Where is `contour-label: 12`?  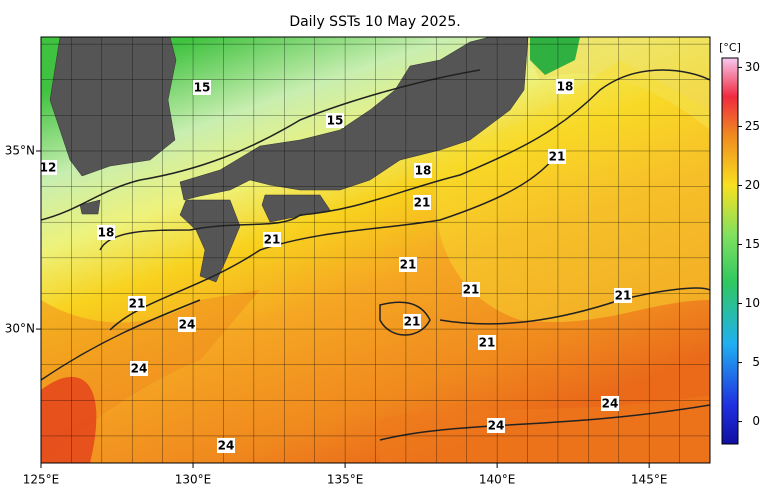 contour-label: 12 is located at coordinates (48, 168).